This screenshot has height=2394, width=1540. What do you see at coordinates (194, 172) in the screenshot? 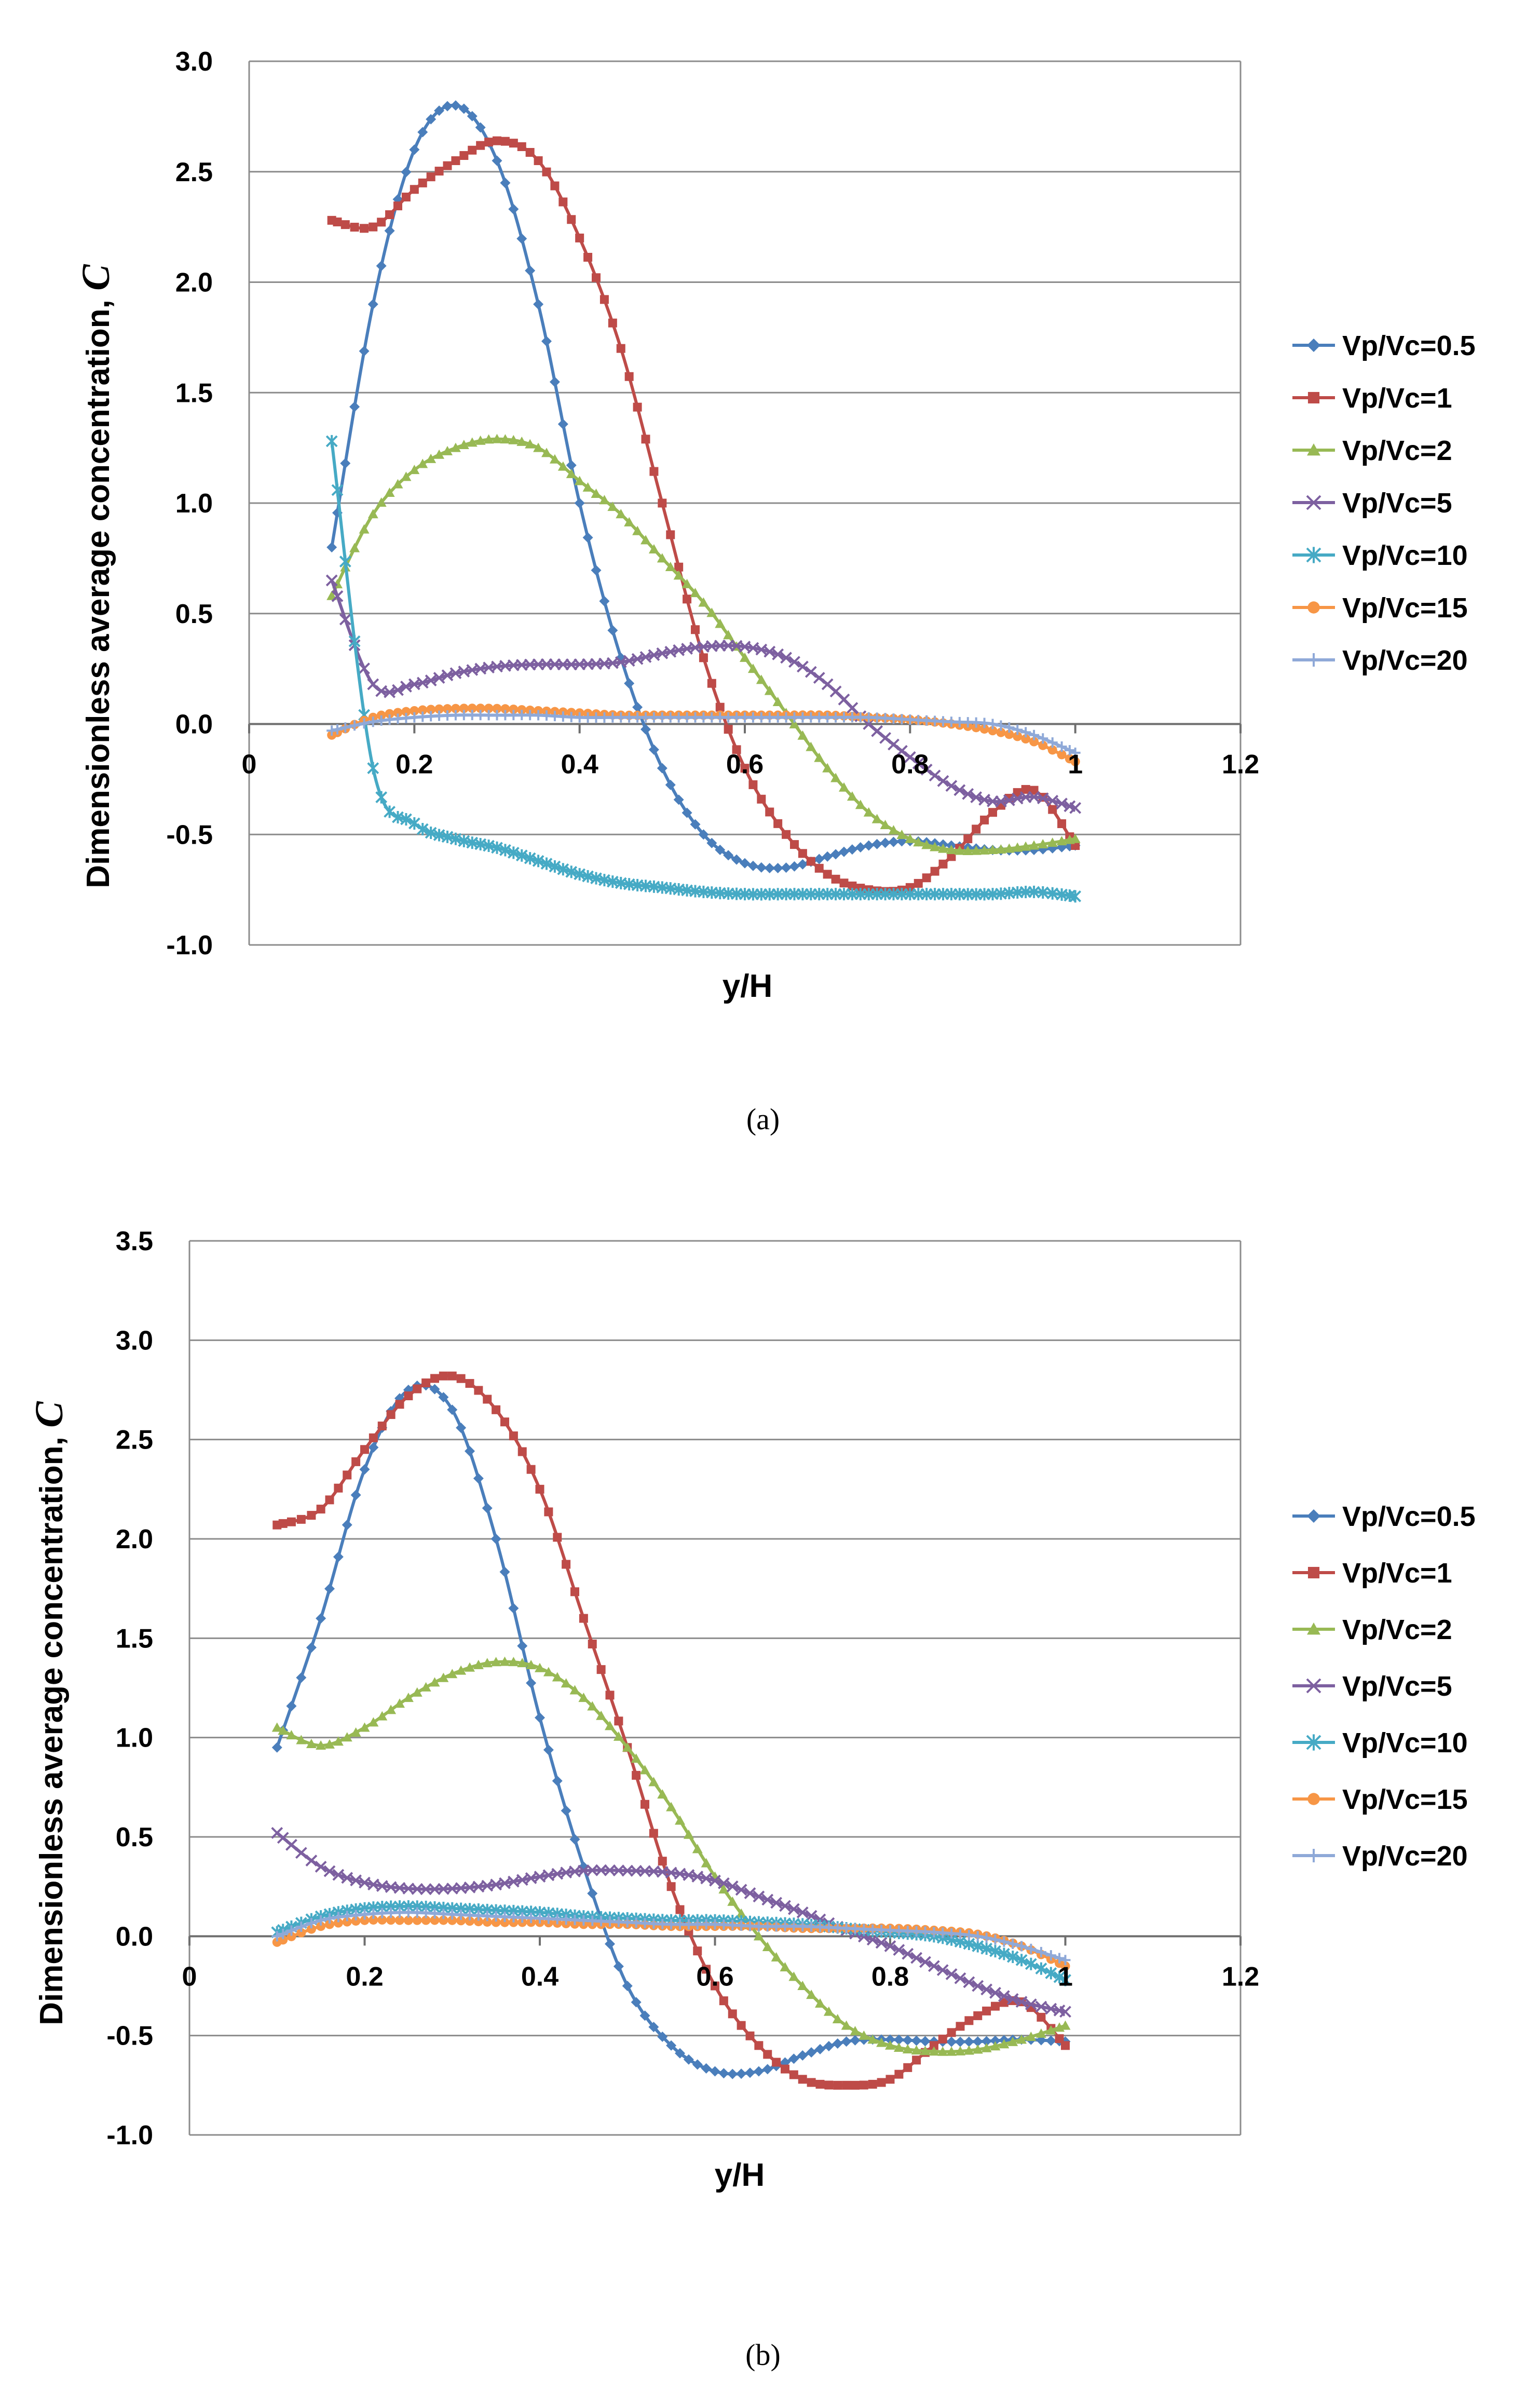
I see `y-tick-label: 2.5` at bounding box center [194, 172].